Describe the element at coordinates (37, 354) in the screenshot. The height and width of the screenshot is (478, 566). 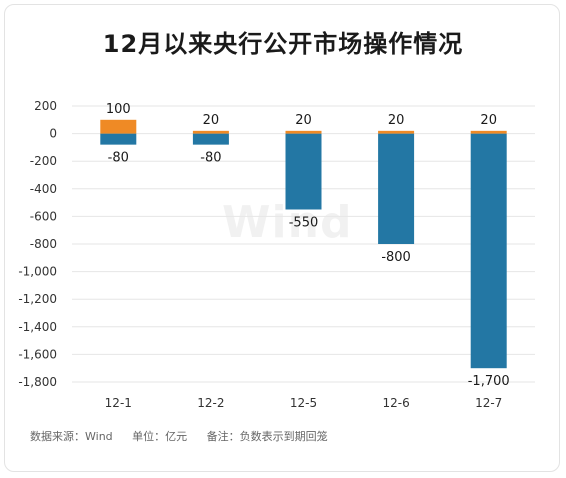
I see `y-tick-label: -1,600` at that location.